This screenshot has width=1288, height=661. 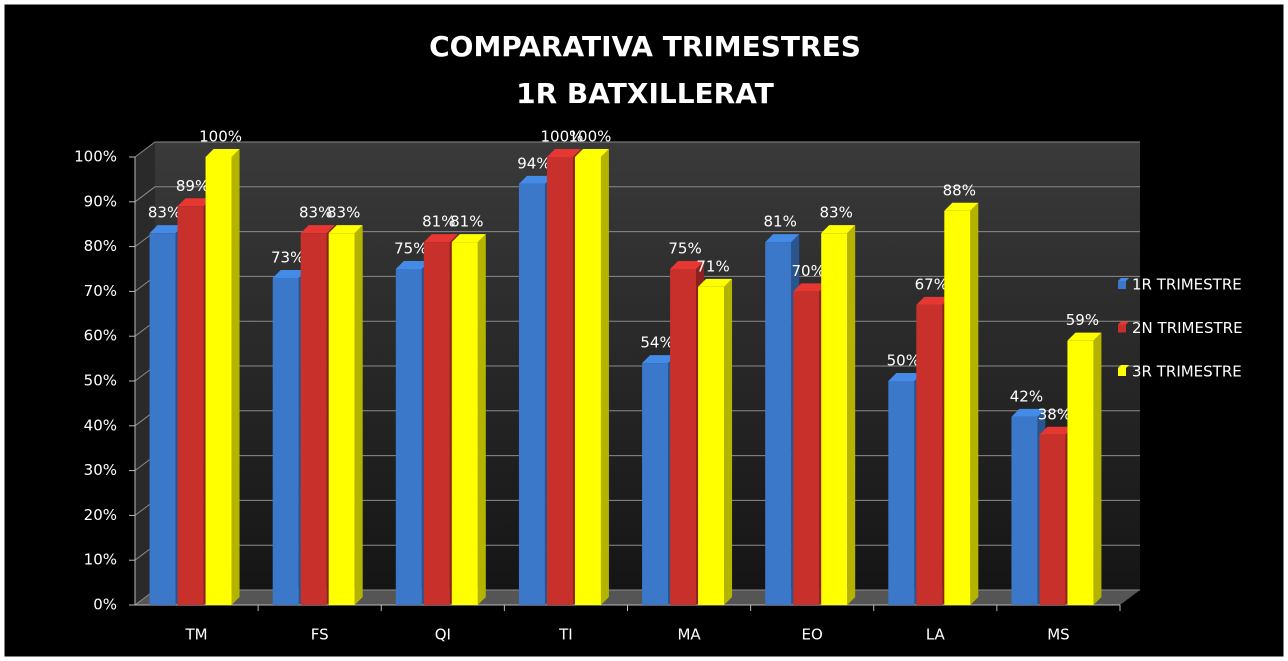 What do you see at coordinates (1058, 635) in the screenshot?
I see `x-tick-label: MS` at bounding box center [1058, 635].